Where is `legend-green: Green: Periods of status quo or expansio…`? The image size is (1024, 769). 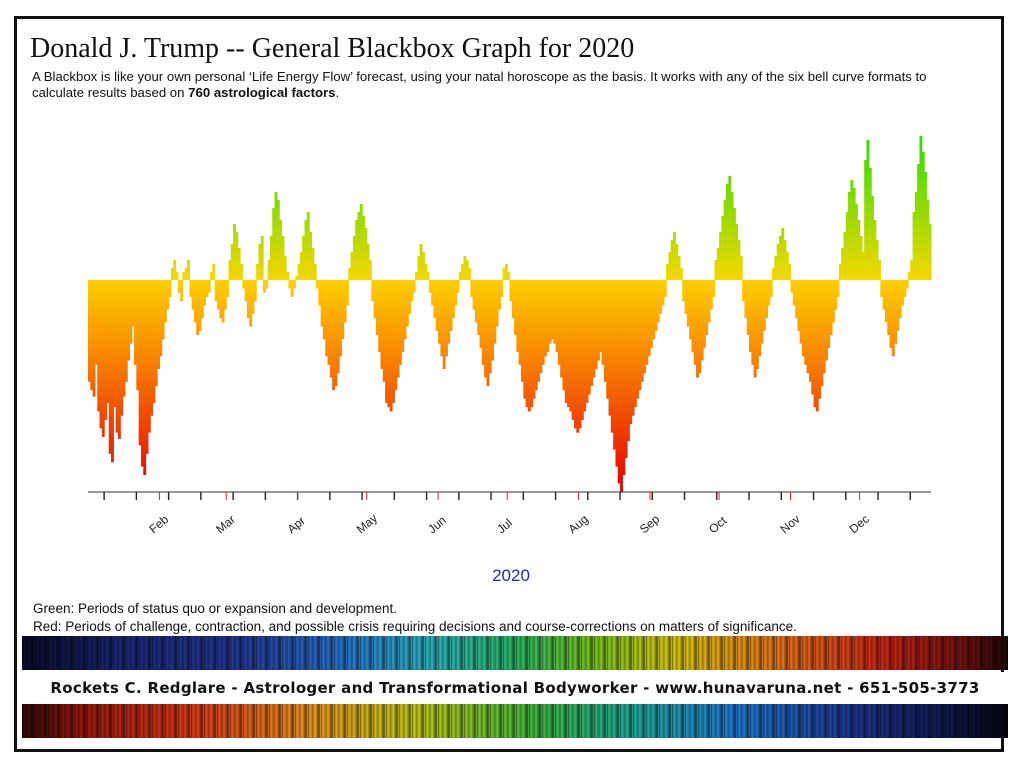 legend-green: Green: Periods of status quo or expansio… is located at coordinates (215, 608).